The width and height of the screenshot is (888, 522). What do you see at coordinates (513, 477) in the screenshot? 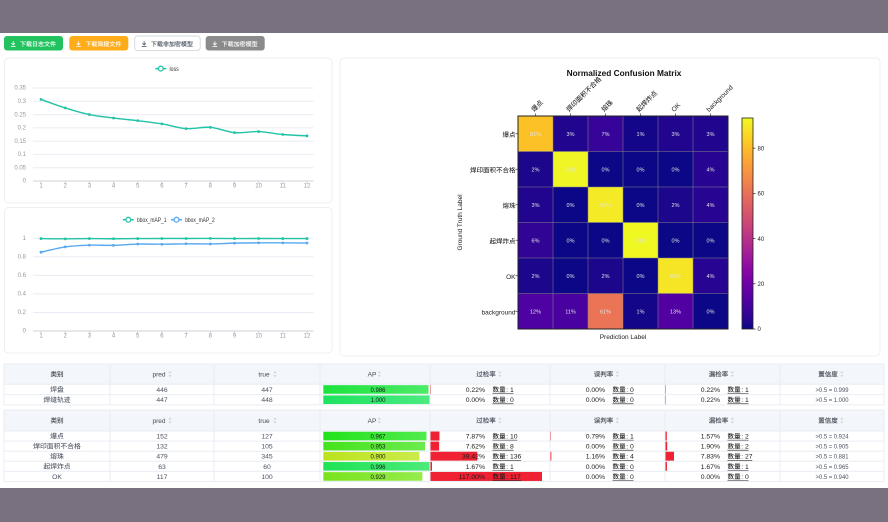
I see `svg-text:: 117: : 117` at bounding box center [513, 477].